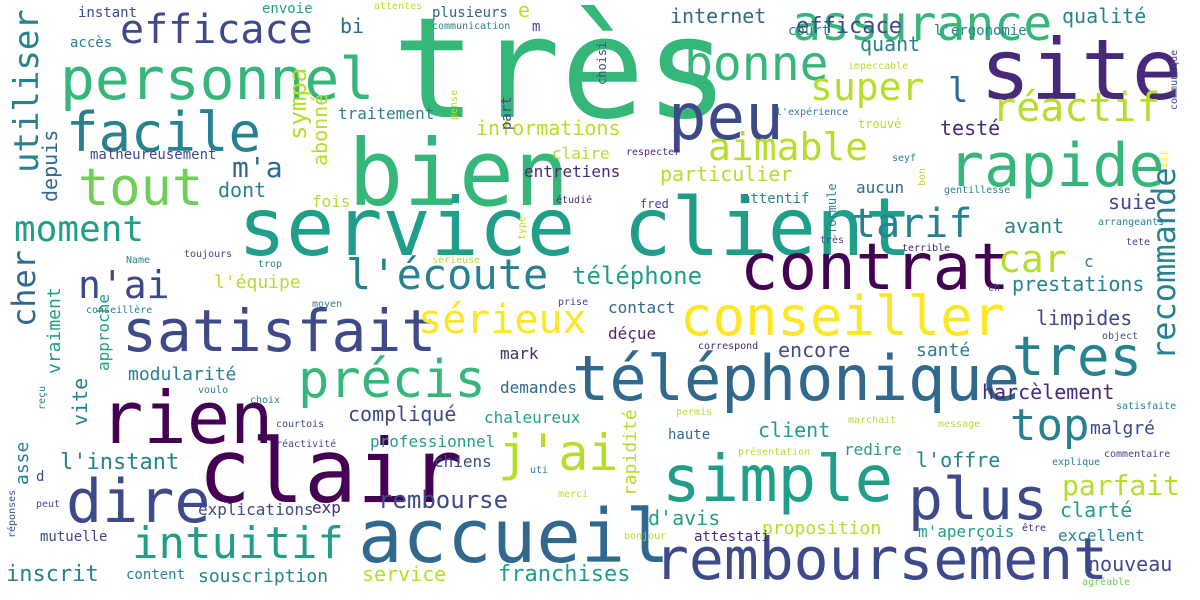 This screenshot has height=600, width=1200. I want to click on word-83: professionnel, so click(433, 441).